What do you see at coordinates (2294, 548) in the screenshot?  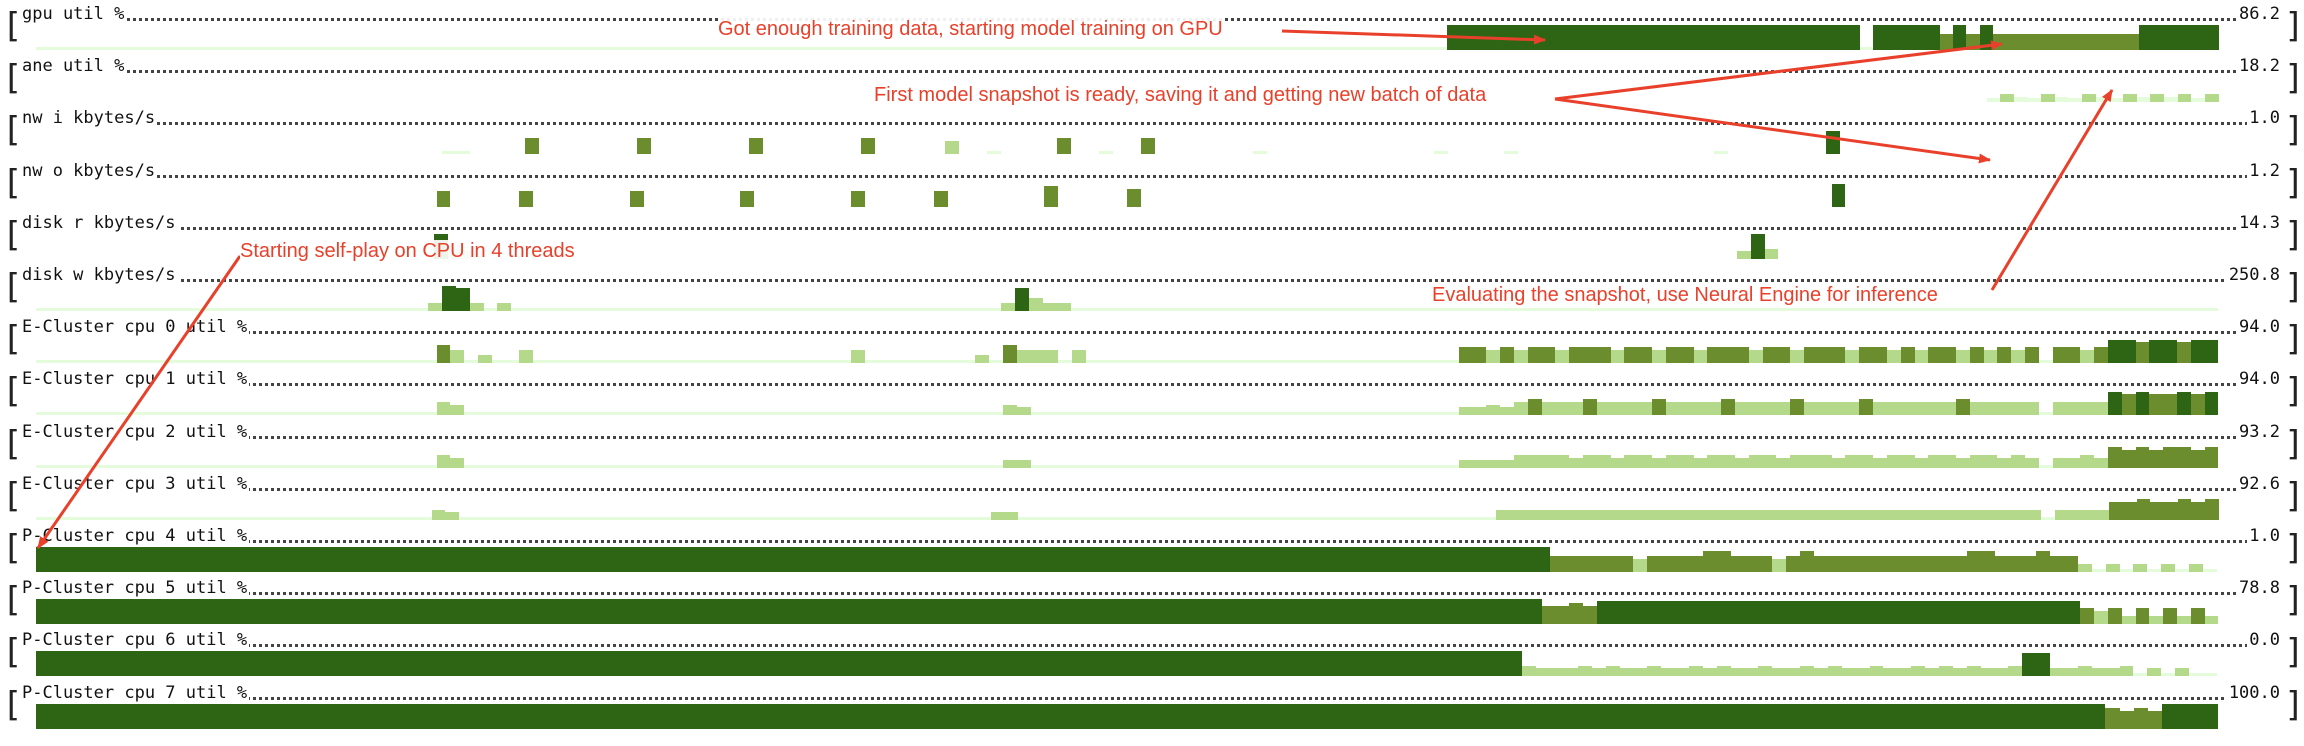 I see `row-bracket-right: ]` at bounding box center [2294, 548].